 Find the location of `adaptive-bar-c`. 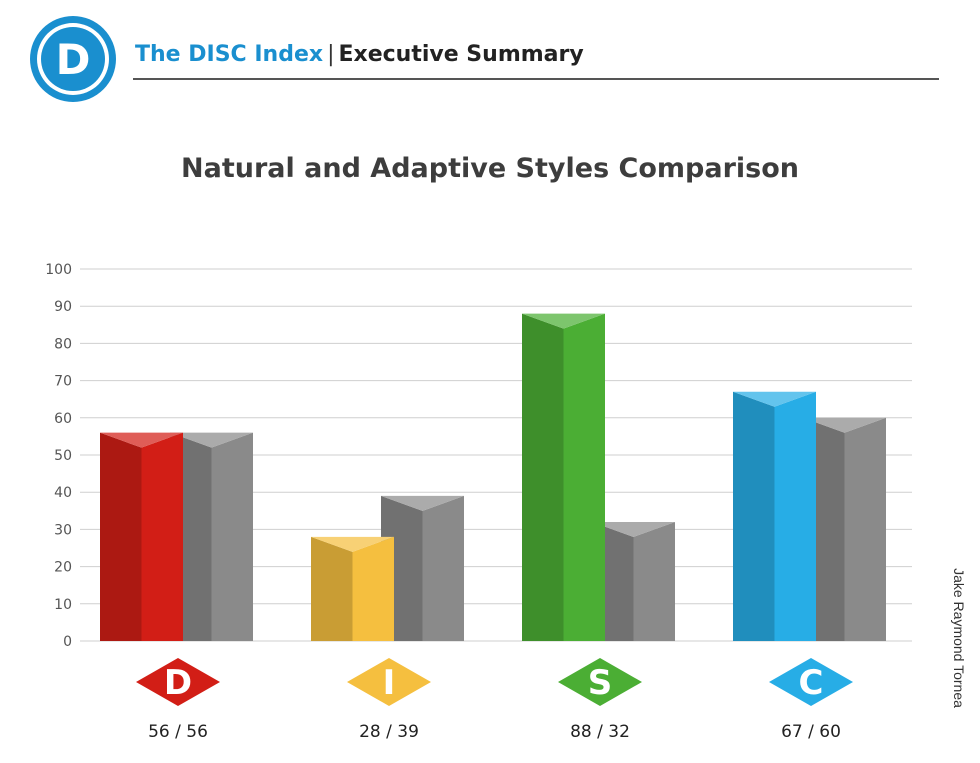

adaptive-bar-c is located at coordinates (774, 516).